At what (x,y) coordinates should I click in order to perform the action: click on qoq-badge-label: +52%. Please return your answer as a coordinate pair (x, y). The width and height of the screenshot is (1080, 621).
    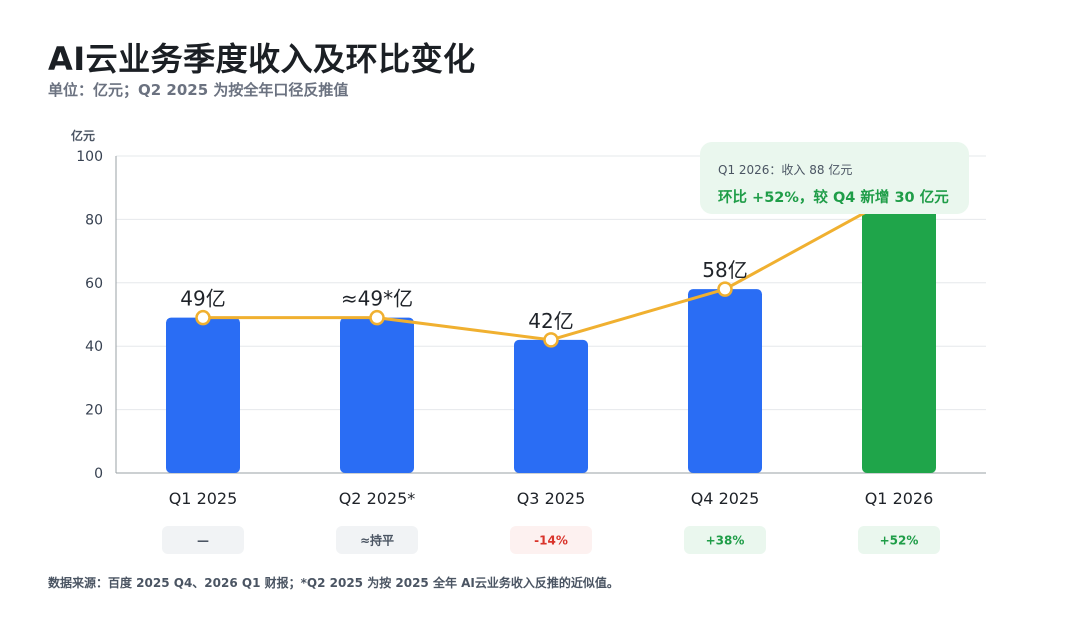
    Looking at the image, I should click on (899, 541).